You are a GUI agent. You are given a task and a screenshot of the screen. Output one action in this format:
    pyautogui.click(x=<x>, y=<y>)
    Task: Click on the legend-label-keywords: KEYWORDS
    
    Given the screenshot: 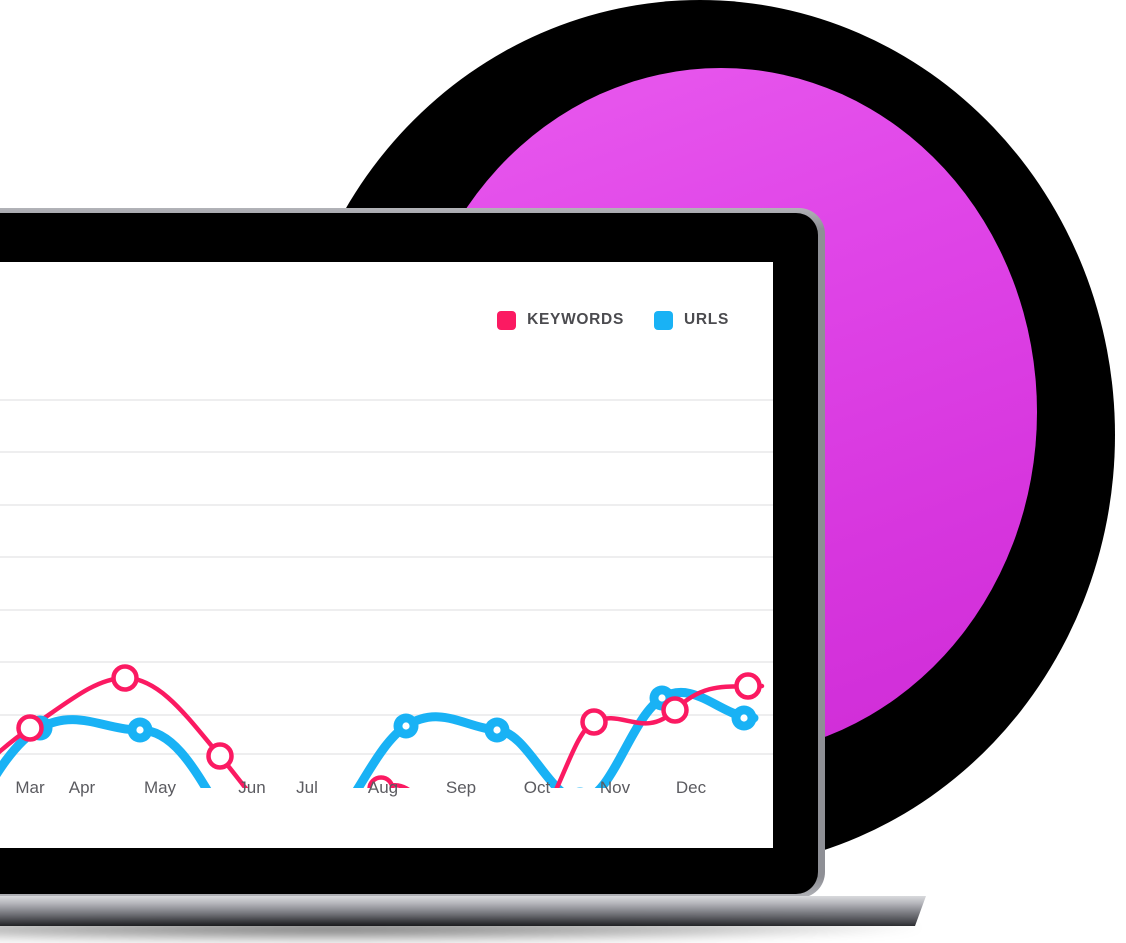 What is the action you would take?
    pyautogui.click(x=575, y=319)
    